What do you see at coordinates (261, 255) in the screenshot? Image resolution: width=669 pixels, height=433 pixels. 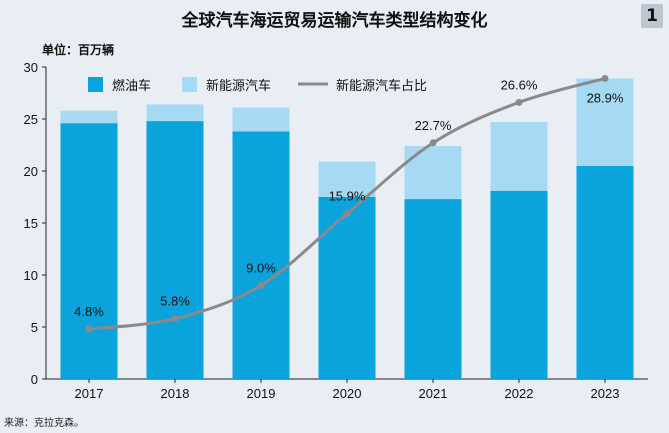 I see `bar-fuel-2019` at bounding box center [261, 255].